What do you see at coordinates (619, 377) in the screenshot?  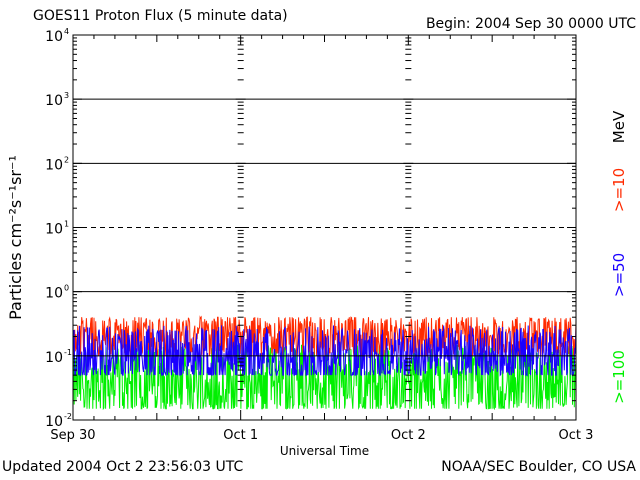 I see `legend-entry: >=100` at bounding box center [619, 377].